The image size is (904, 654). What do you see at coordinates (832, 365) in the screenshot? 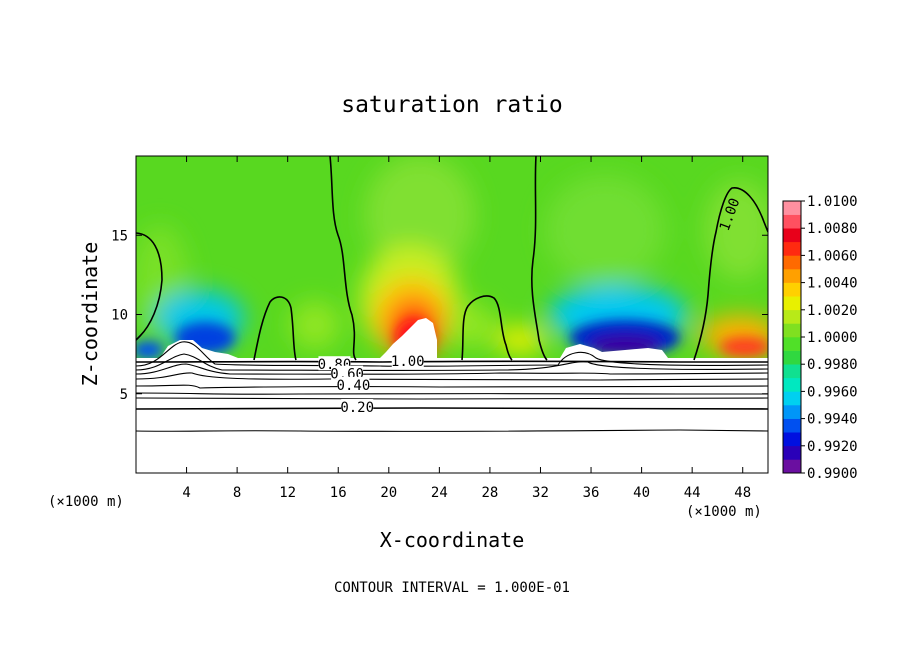
I see `colorbar-label: 0.9980` at bounding box center [832, 365].